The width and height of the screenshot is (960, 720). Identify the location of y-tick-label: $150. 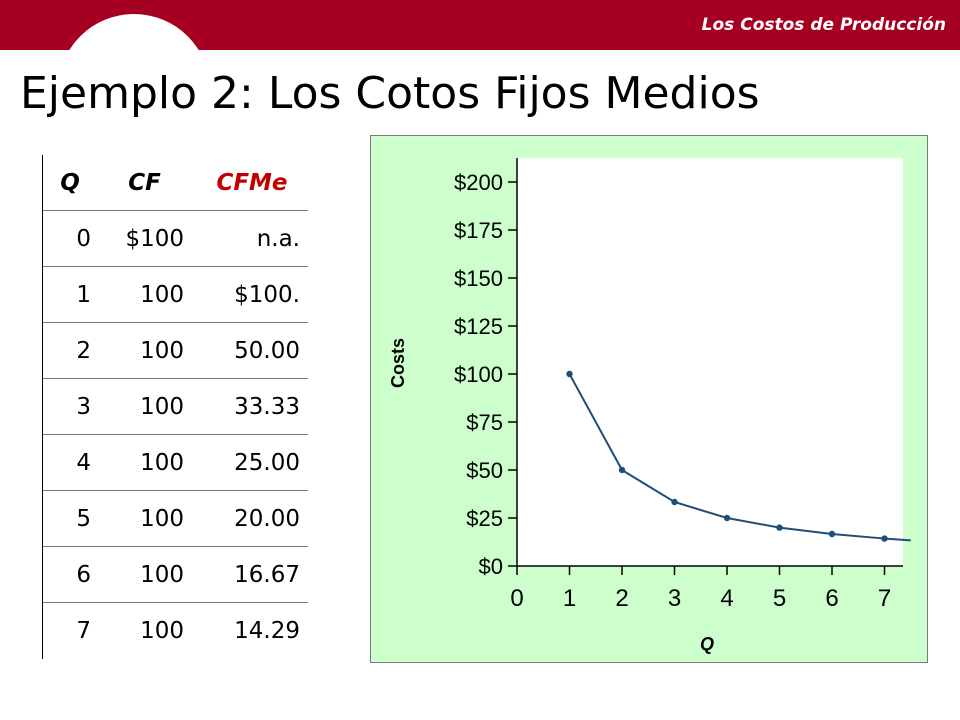
(478, 278).